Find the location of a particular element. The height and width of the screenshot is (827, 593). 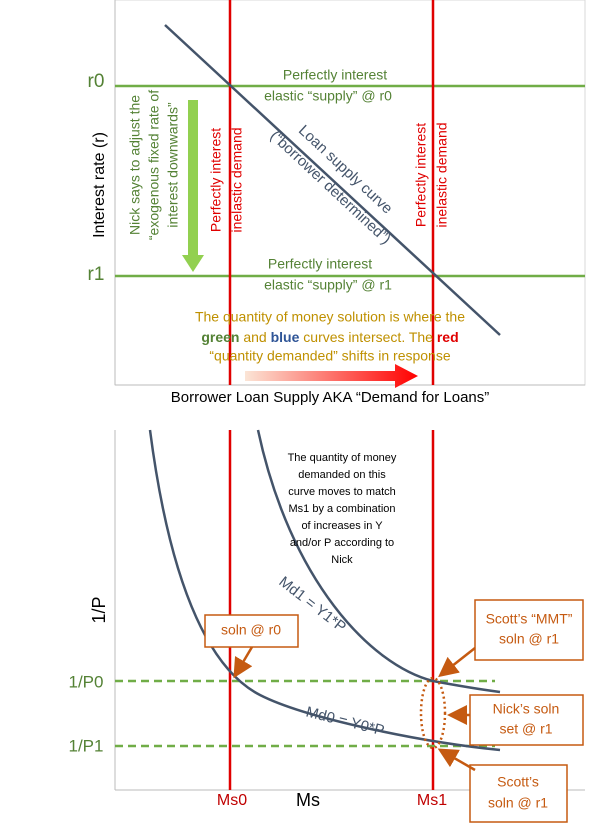

callout-text: Scott’s “MMT” is located at coordinates (529, 619).